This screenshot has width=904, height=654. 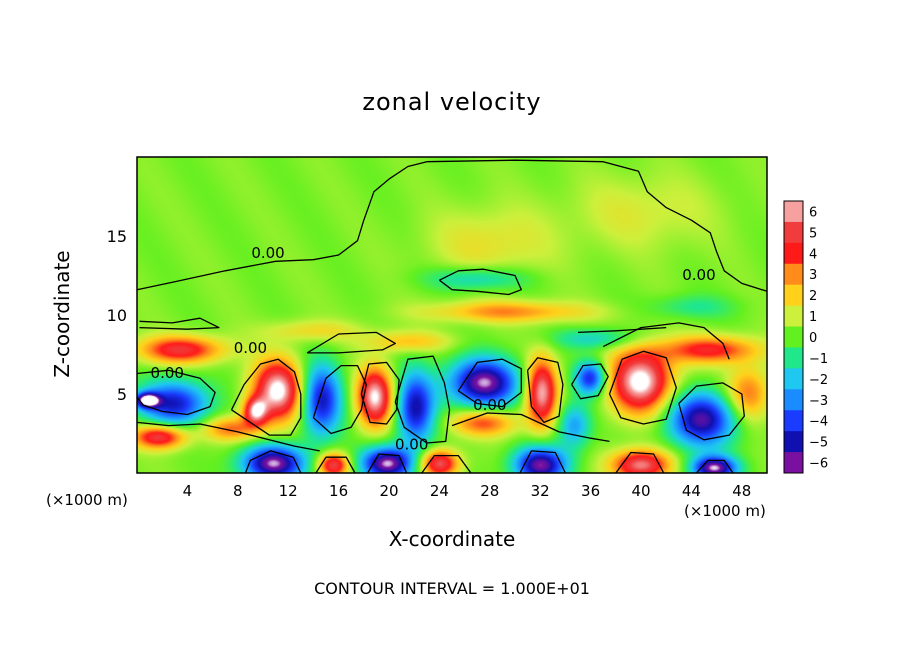 I want to click on x-unit-label-right: (×1000 m), so click(x=725, y=511).